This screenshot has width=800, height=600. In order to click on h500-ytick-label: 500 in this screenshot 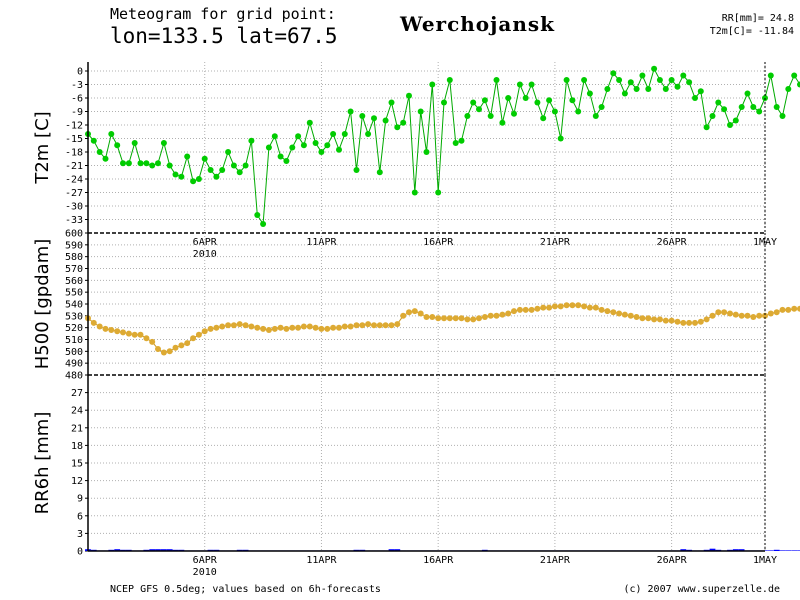, I will do `click(74, 352)`.